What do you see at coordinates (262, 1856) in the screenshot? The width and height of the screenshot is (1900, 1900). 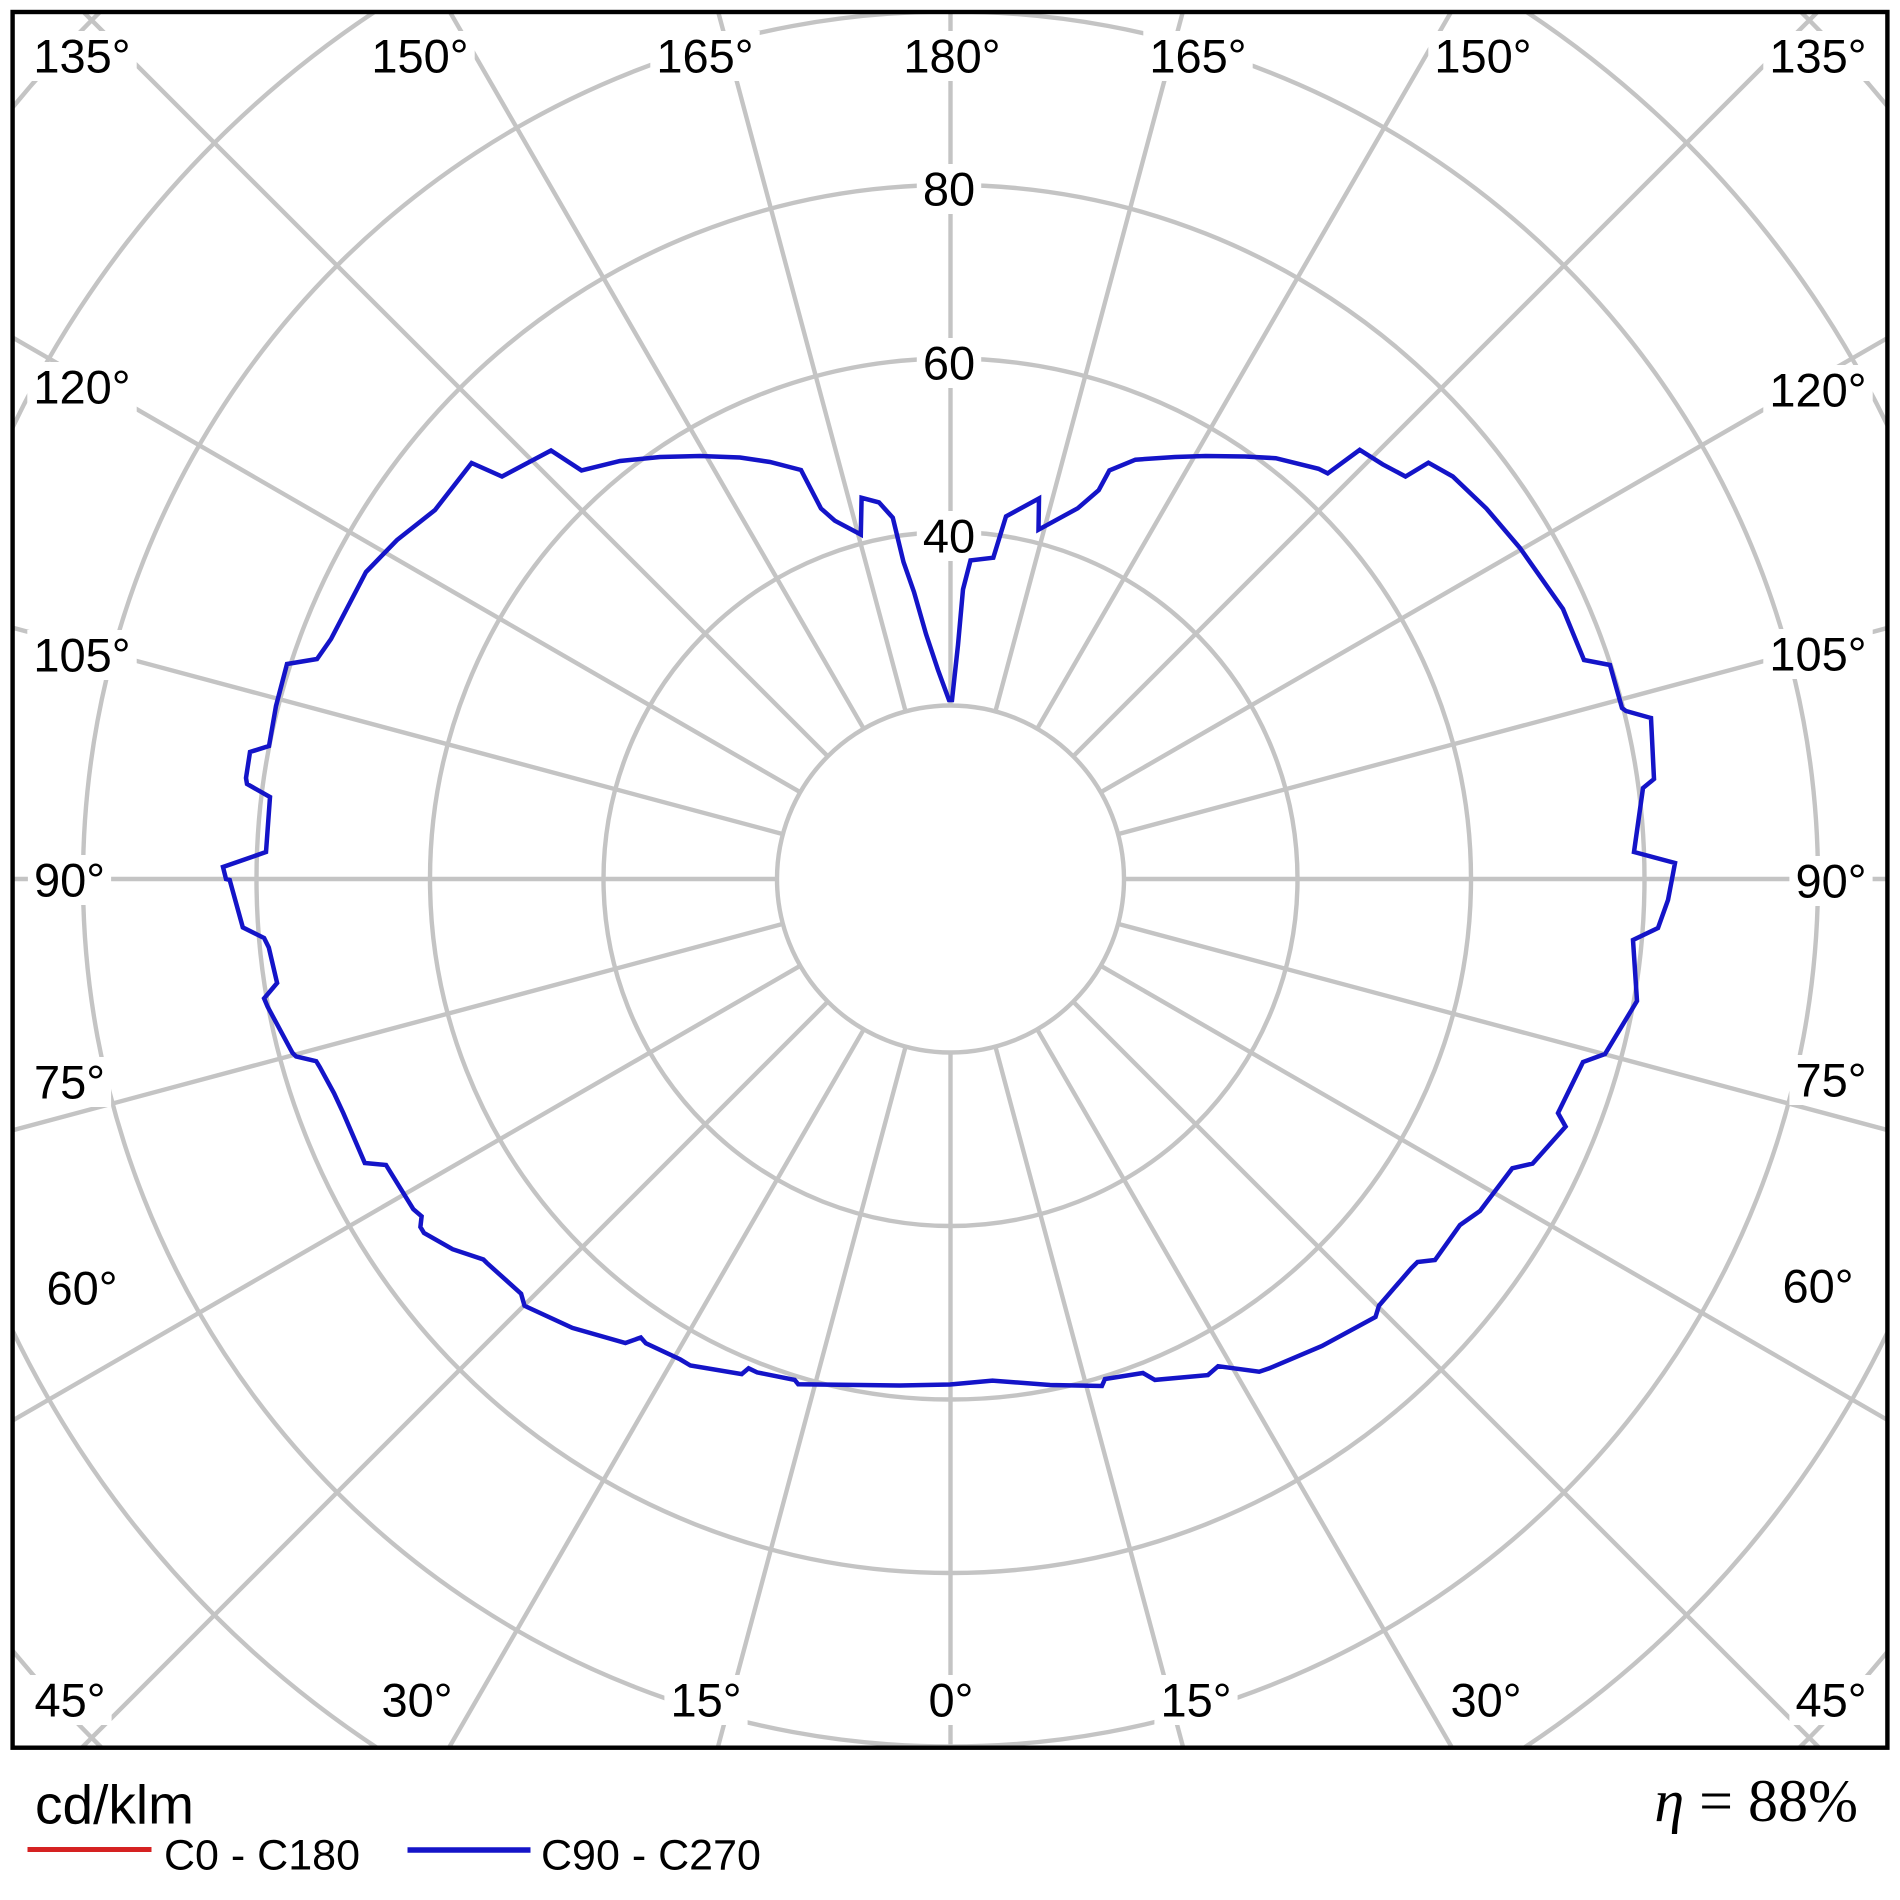 I see `svg-text: C0 - C180` at bounding box center [262, 1856].